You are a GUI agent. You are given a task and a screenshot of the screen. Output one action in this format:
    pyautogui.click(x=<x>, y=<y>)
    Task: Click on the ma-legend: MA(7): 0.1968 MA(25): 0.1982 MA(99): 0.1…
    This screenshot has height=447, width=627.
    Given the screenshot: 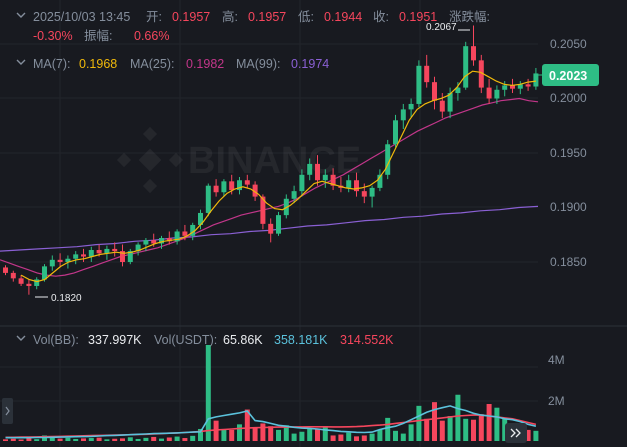 What is the action you would take?
    pyautogui.click(x=172, y=64)
    